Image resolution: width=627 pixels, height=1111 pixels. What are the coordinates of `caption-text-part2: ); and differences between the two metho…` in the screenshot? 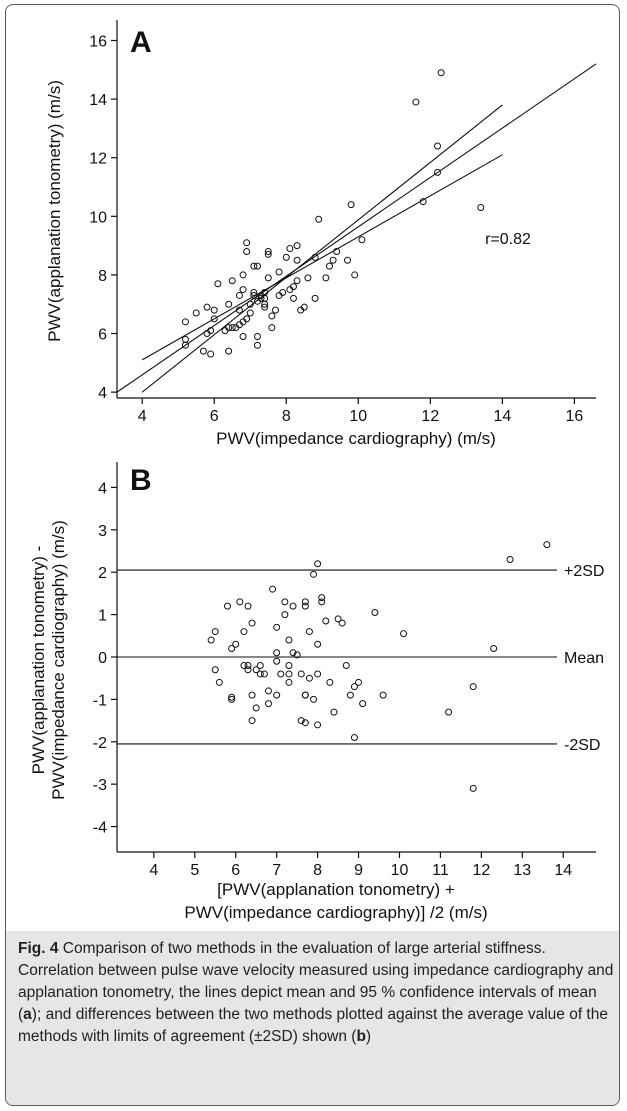 It's located at (313, 1025).